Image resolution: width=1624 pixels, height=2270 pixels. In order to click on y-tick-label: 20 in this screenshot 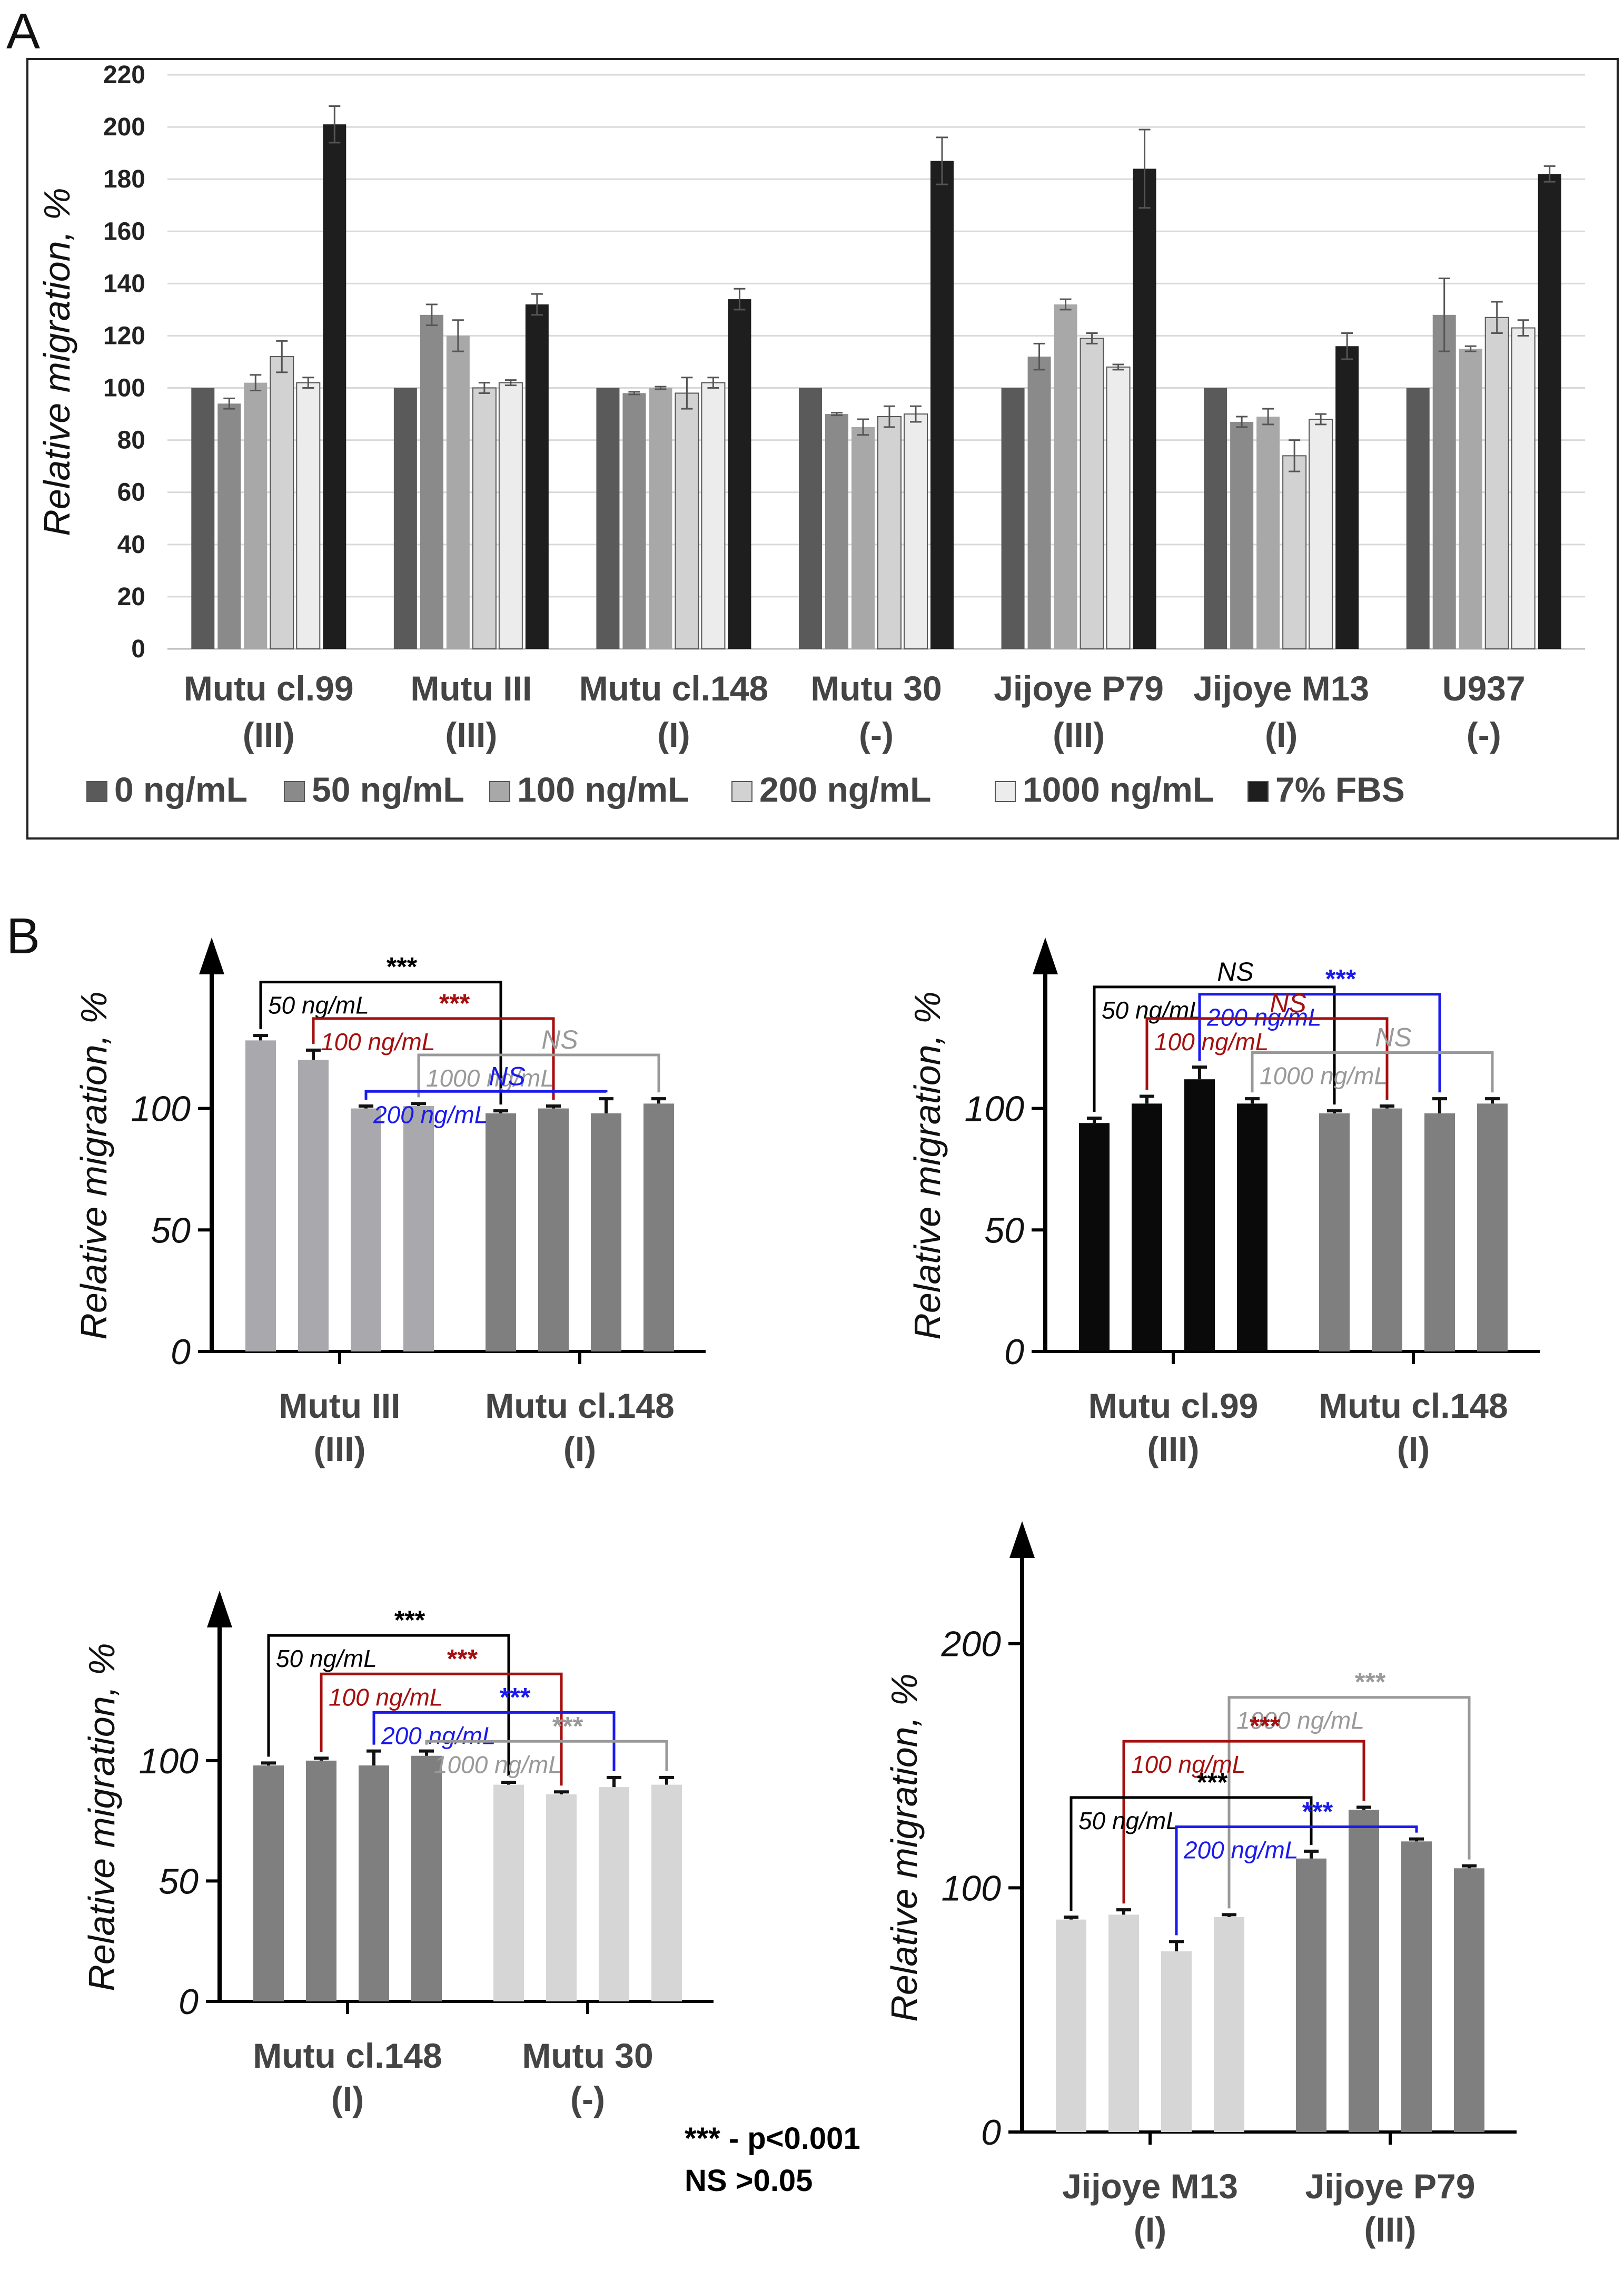, I will do `click(131, 597)`.